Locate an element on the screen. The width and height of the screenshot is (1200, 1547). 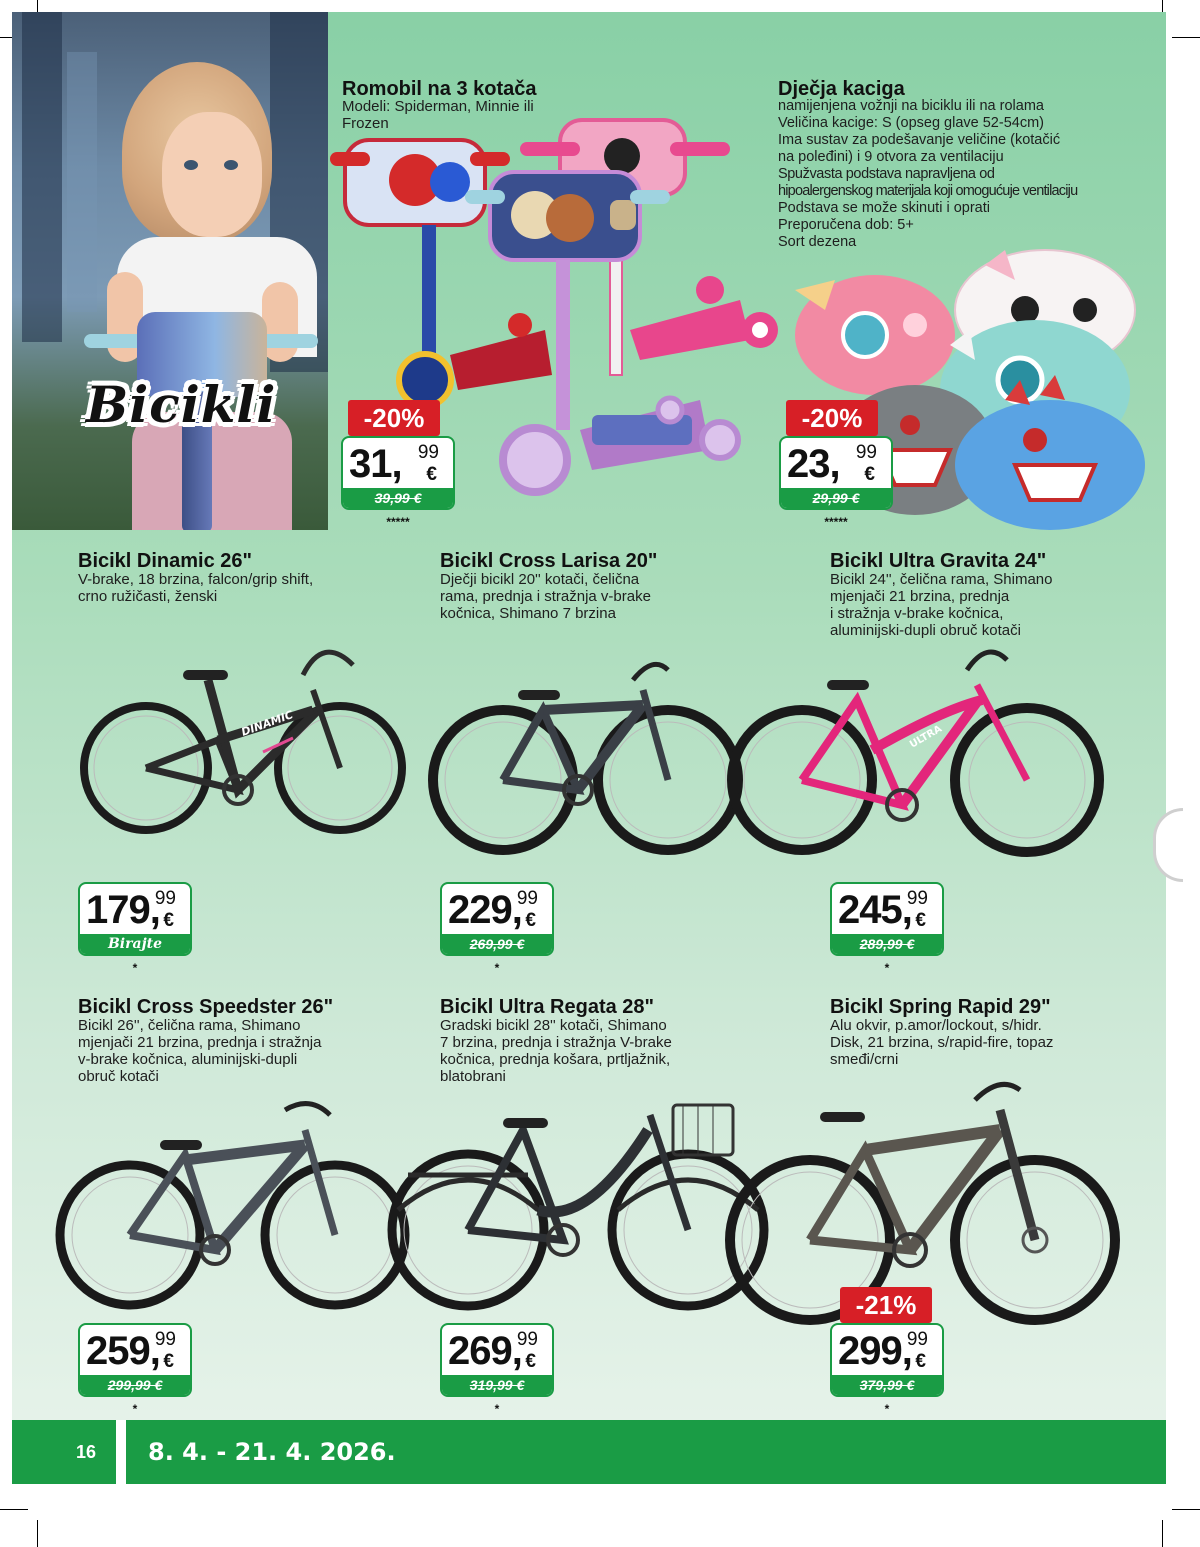
gravita-bike-image: ULTRA is located at coordinates (915, 753).